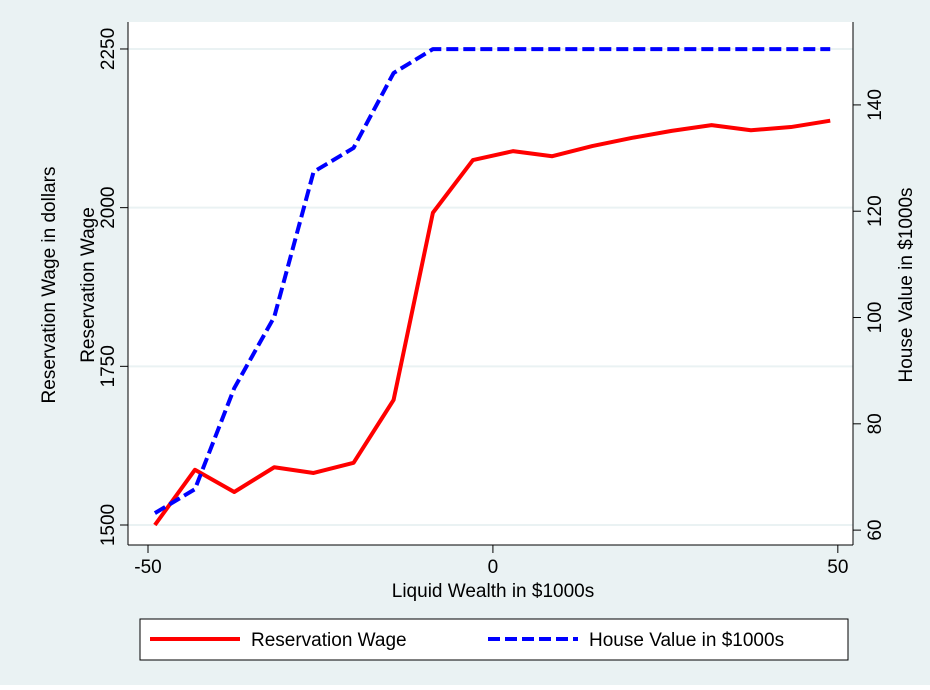 This screenshot has height=690, width=930. Describe the element at coordinates (108, 366) in the screenshot. I see `y-tick-label: 1750` at that location.